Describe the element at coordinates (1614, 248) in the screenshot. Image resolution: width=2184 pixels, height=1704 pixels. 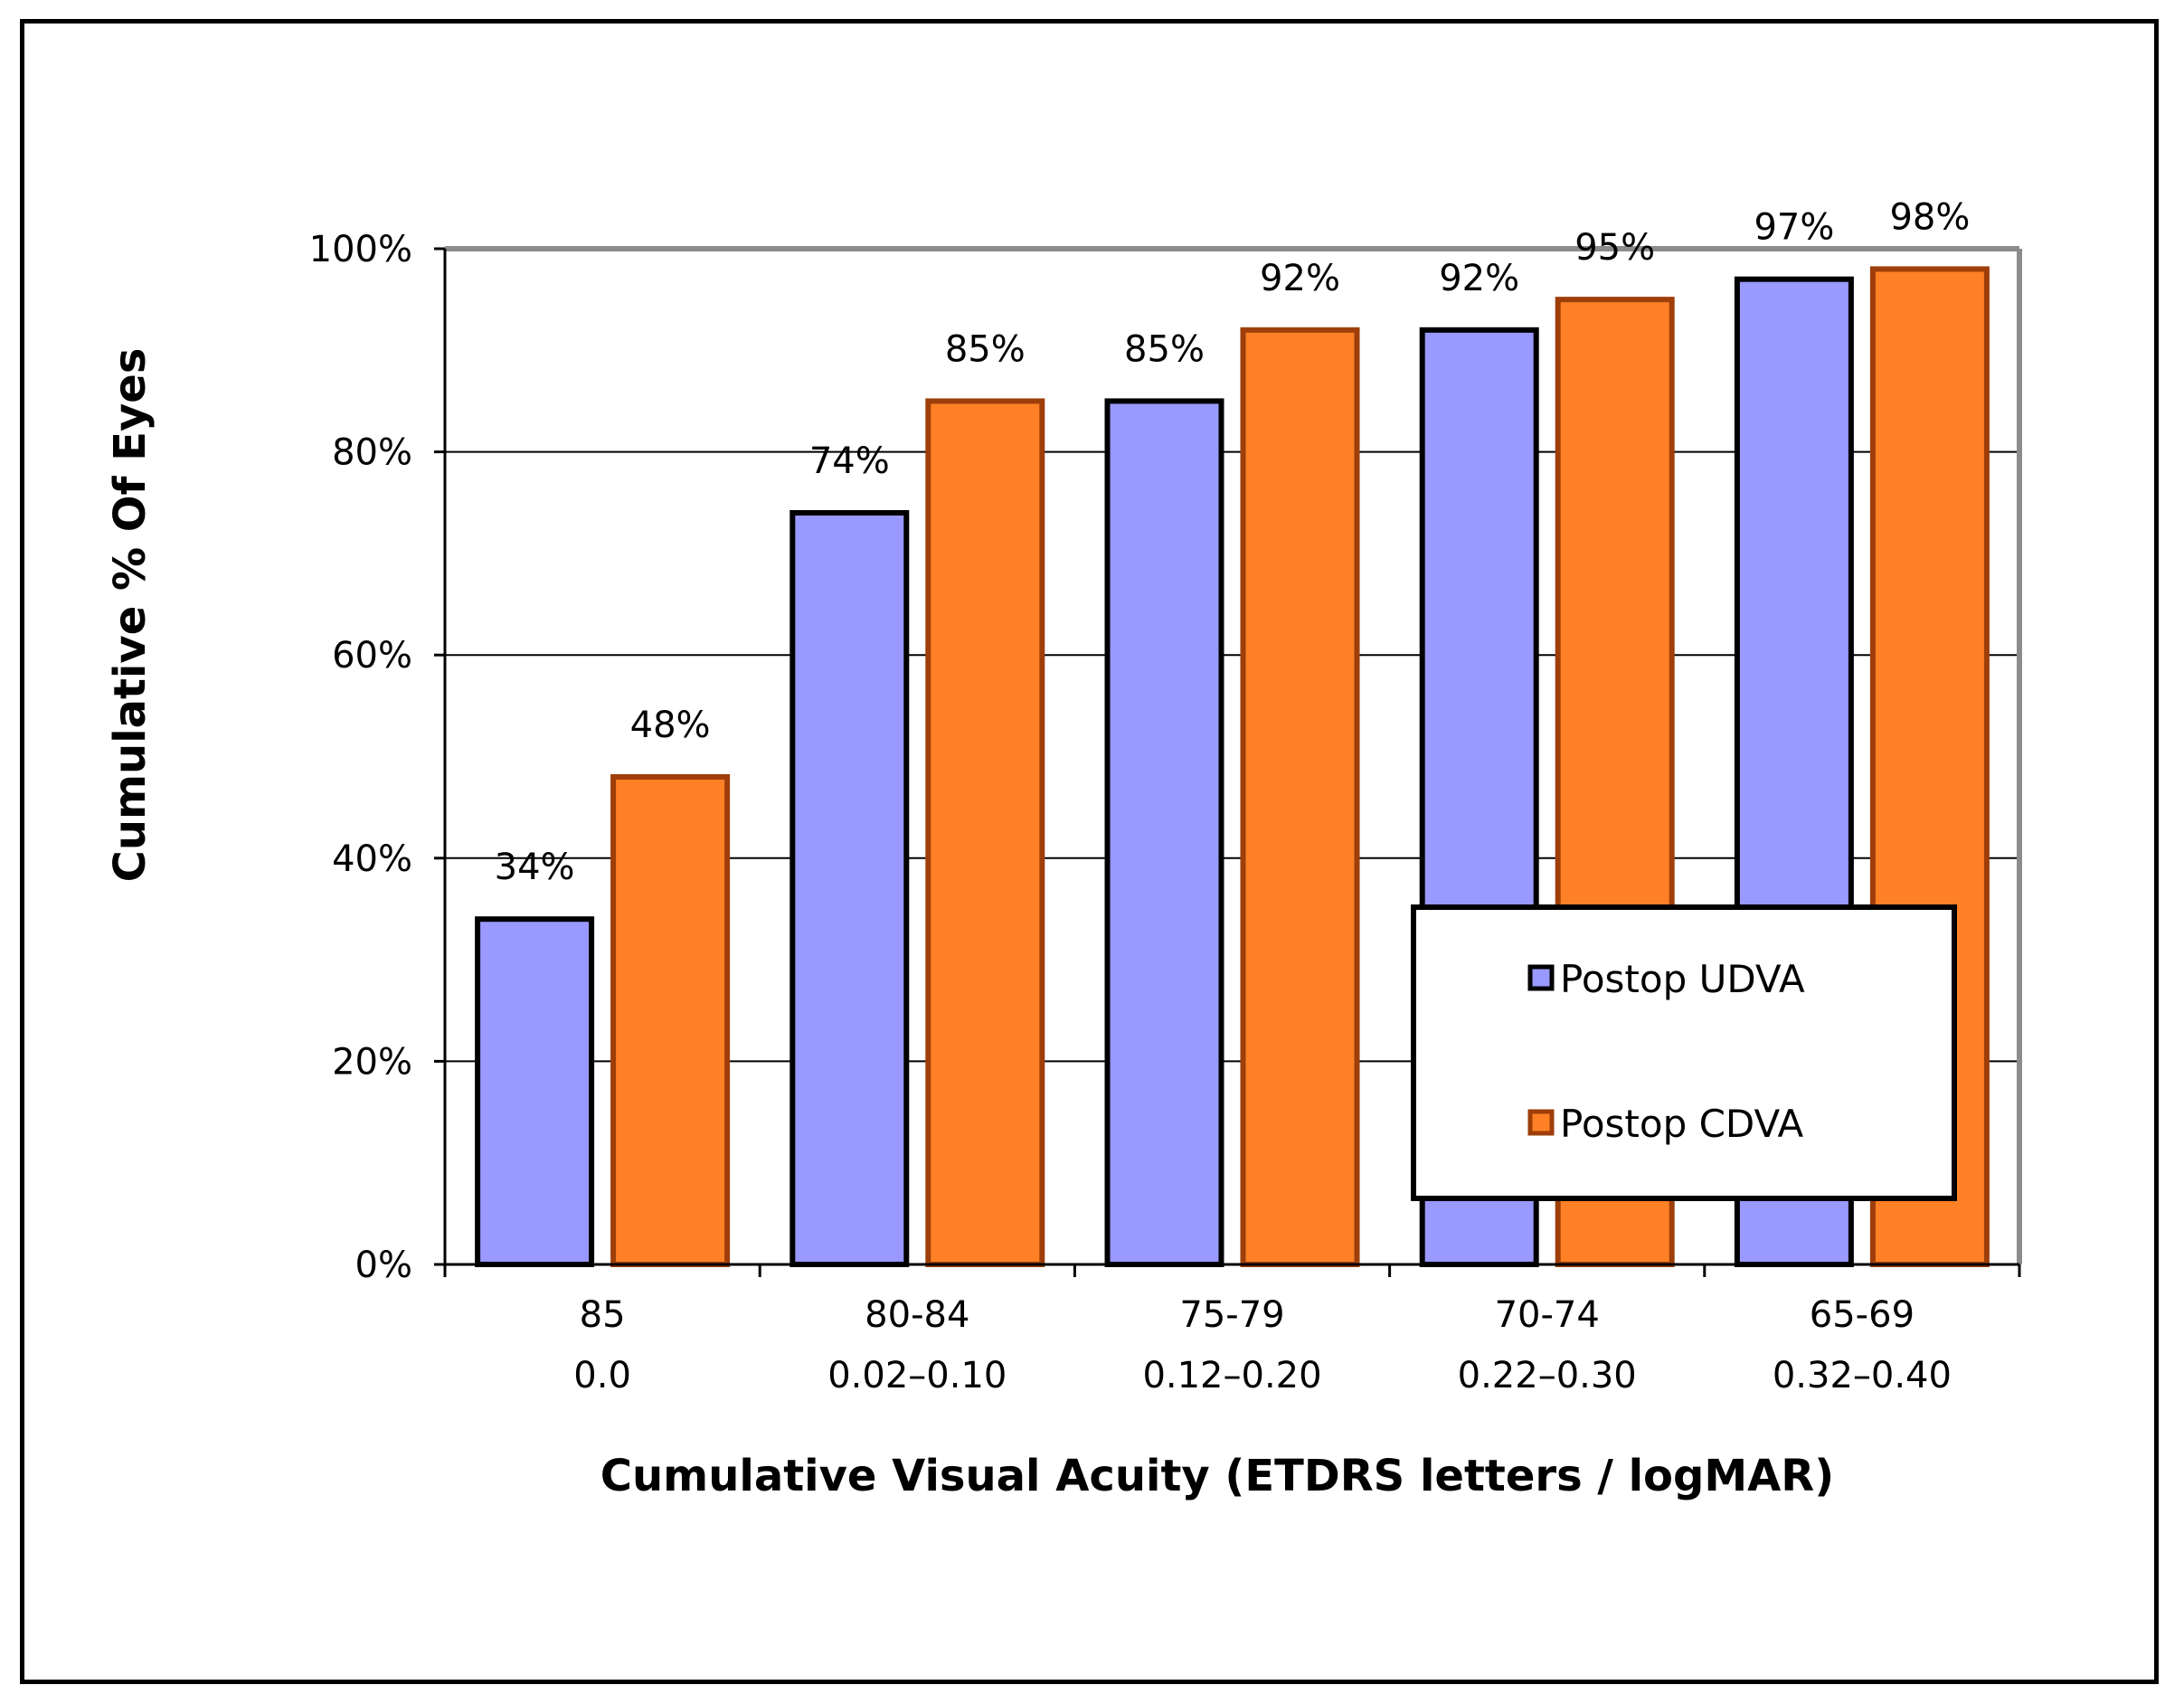
I see `data-label-postop-cdva: 95%` at that location.